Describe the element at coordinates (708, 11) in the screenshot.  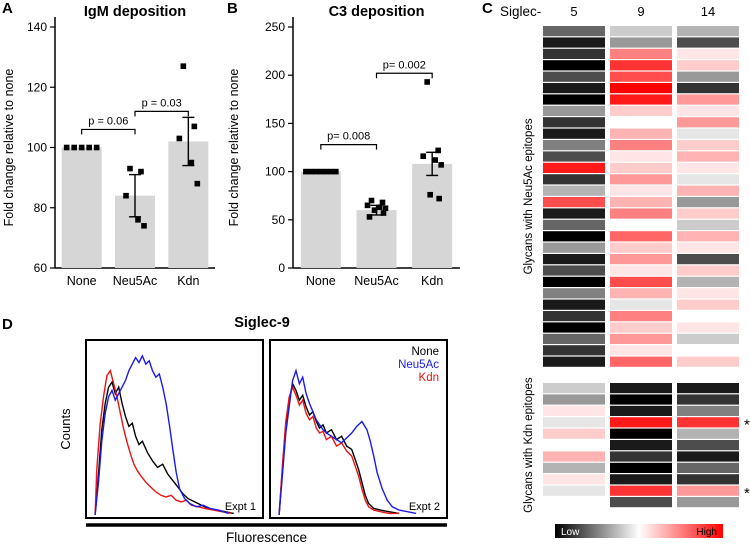
I see `svg-text: 14` at that location.